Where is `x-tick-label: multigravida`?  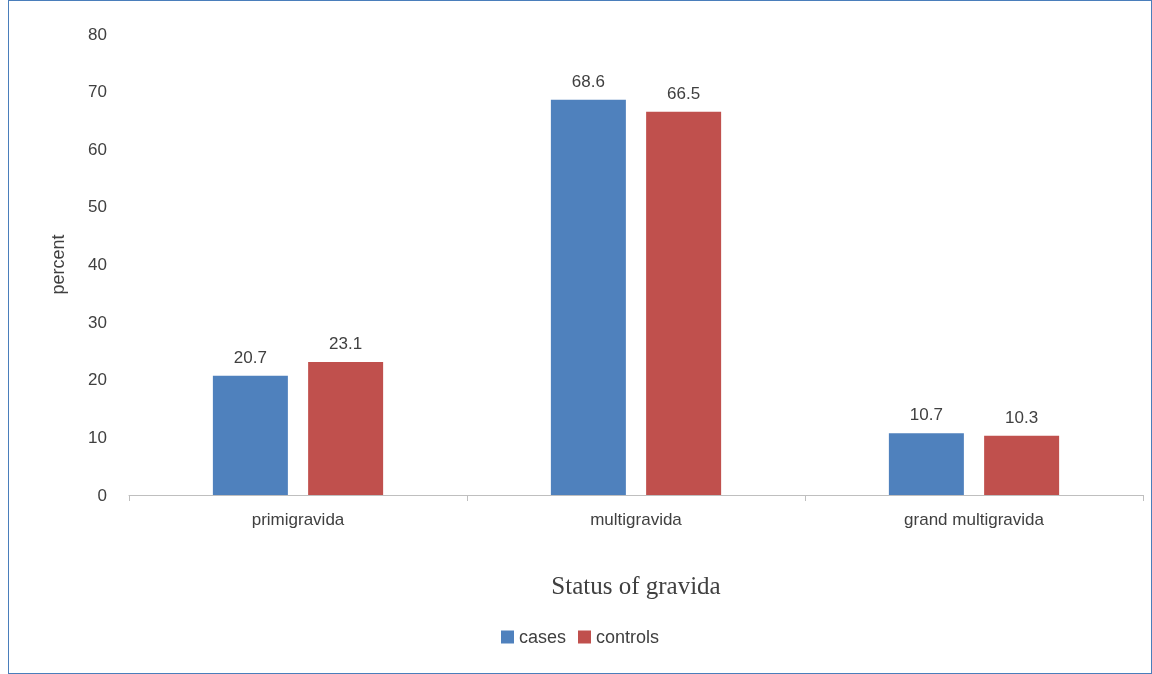
x-tick-label: multigravida is located at coordinates (636, 519).